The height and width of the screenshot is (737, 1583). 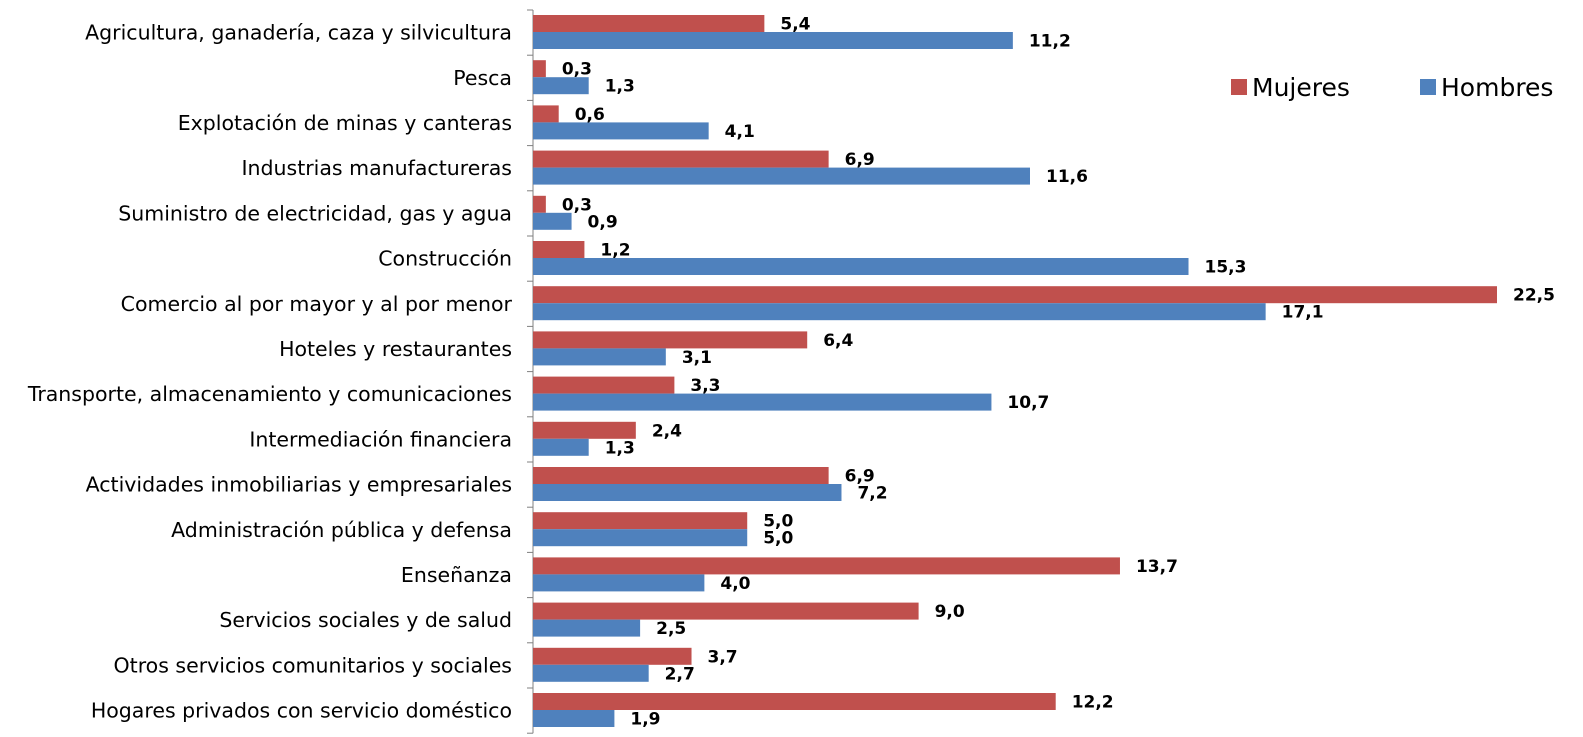 What do you see at coordinates (1067, 177) in the screenshot?
I see `data-label-hombres: 11,6` at bounding box center [1067, 177].